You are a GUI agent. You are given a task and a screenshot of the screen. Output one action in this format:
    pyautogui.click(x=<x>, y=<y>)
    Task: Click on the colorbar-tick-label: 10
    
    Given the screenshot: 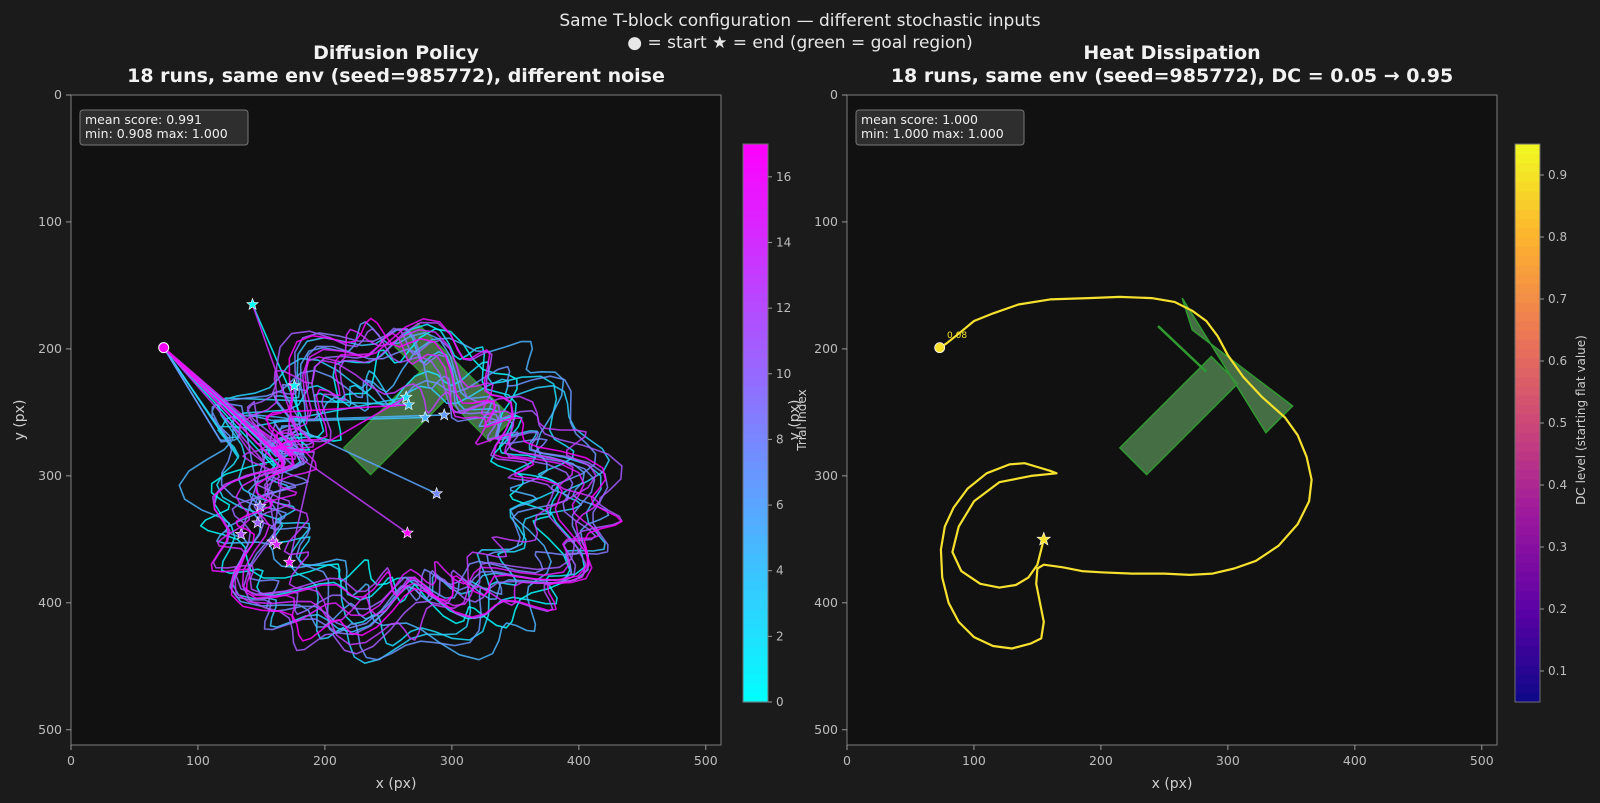 What is the action you would take?
    pyautogui.click(x=783, y=374)
    